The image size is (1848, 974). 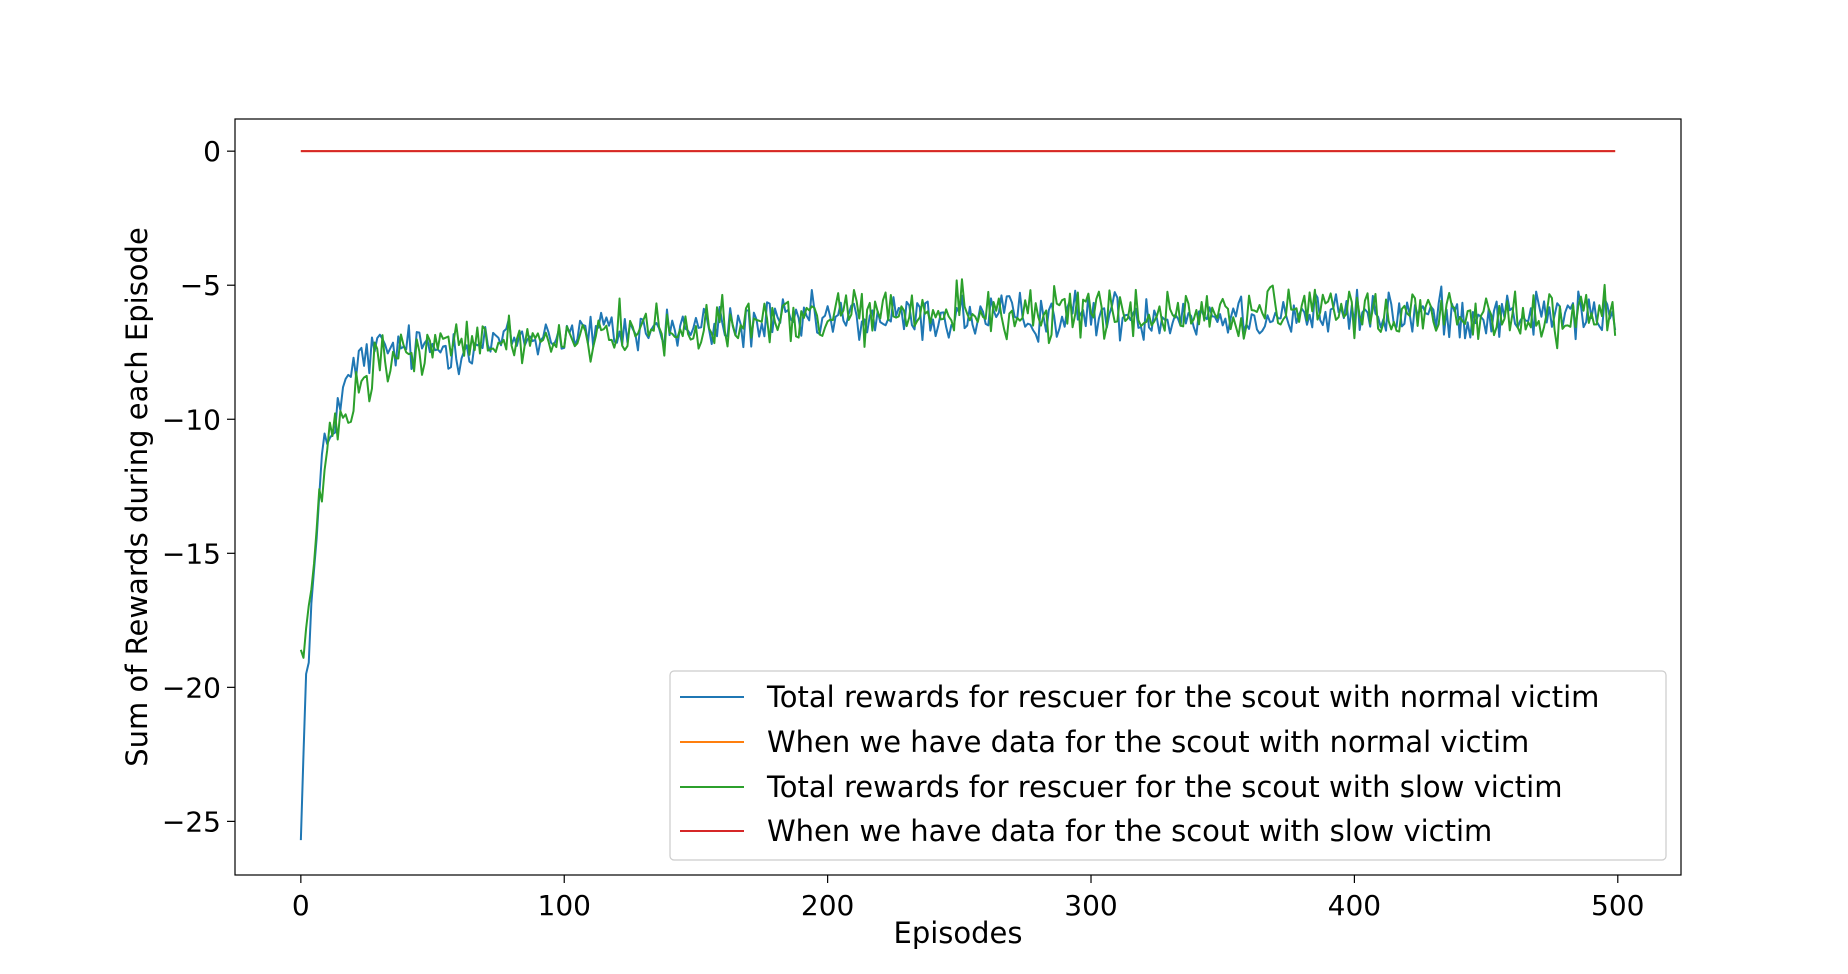 I want to click on x-tick-label: 400, so click(x=1354, y=905).